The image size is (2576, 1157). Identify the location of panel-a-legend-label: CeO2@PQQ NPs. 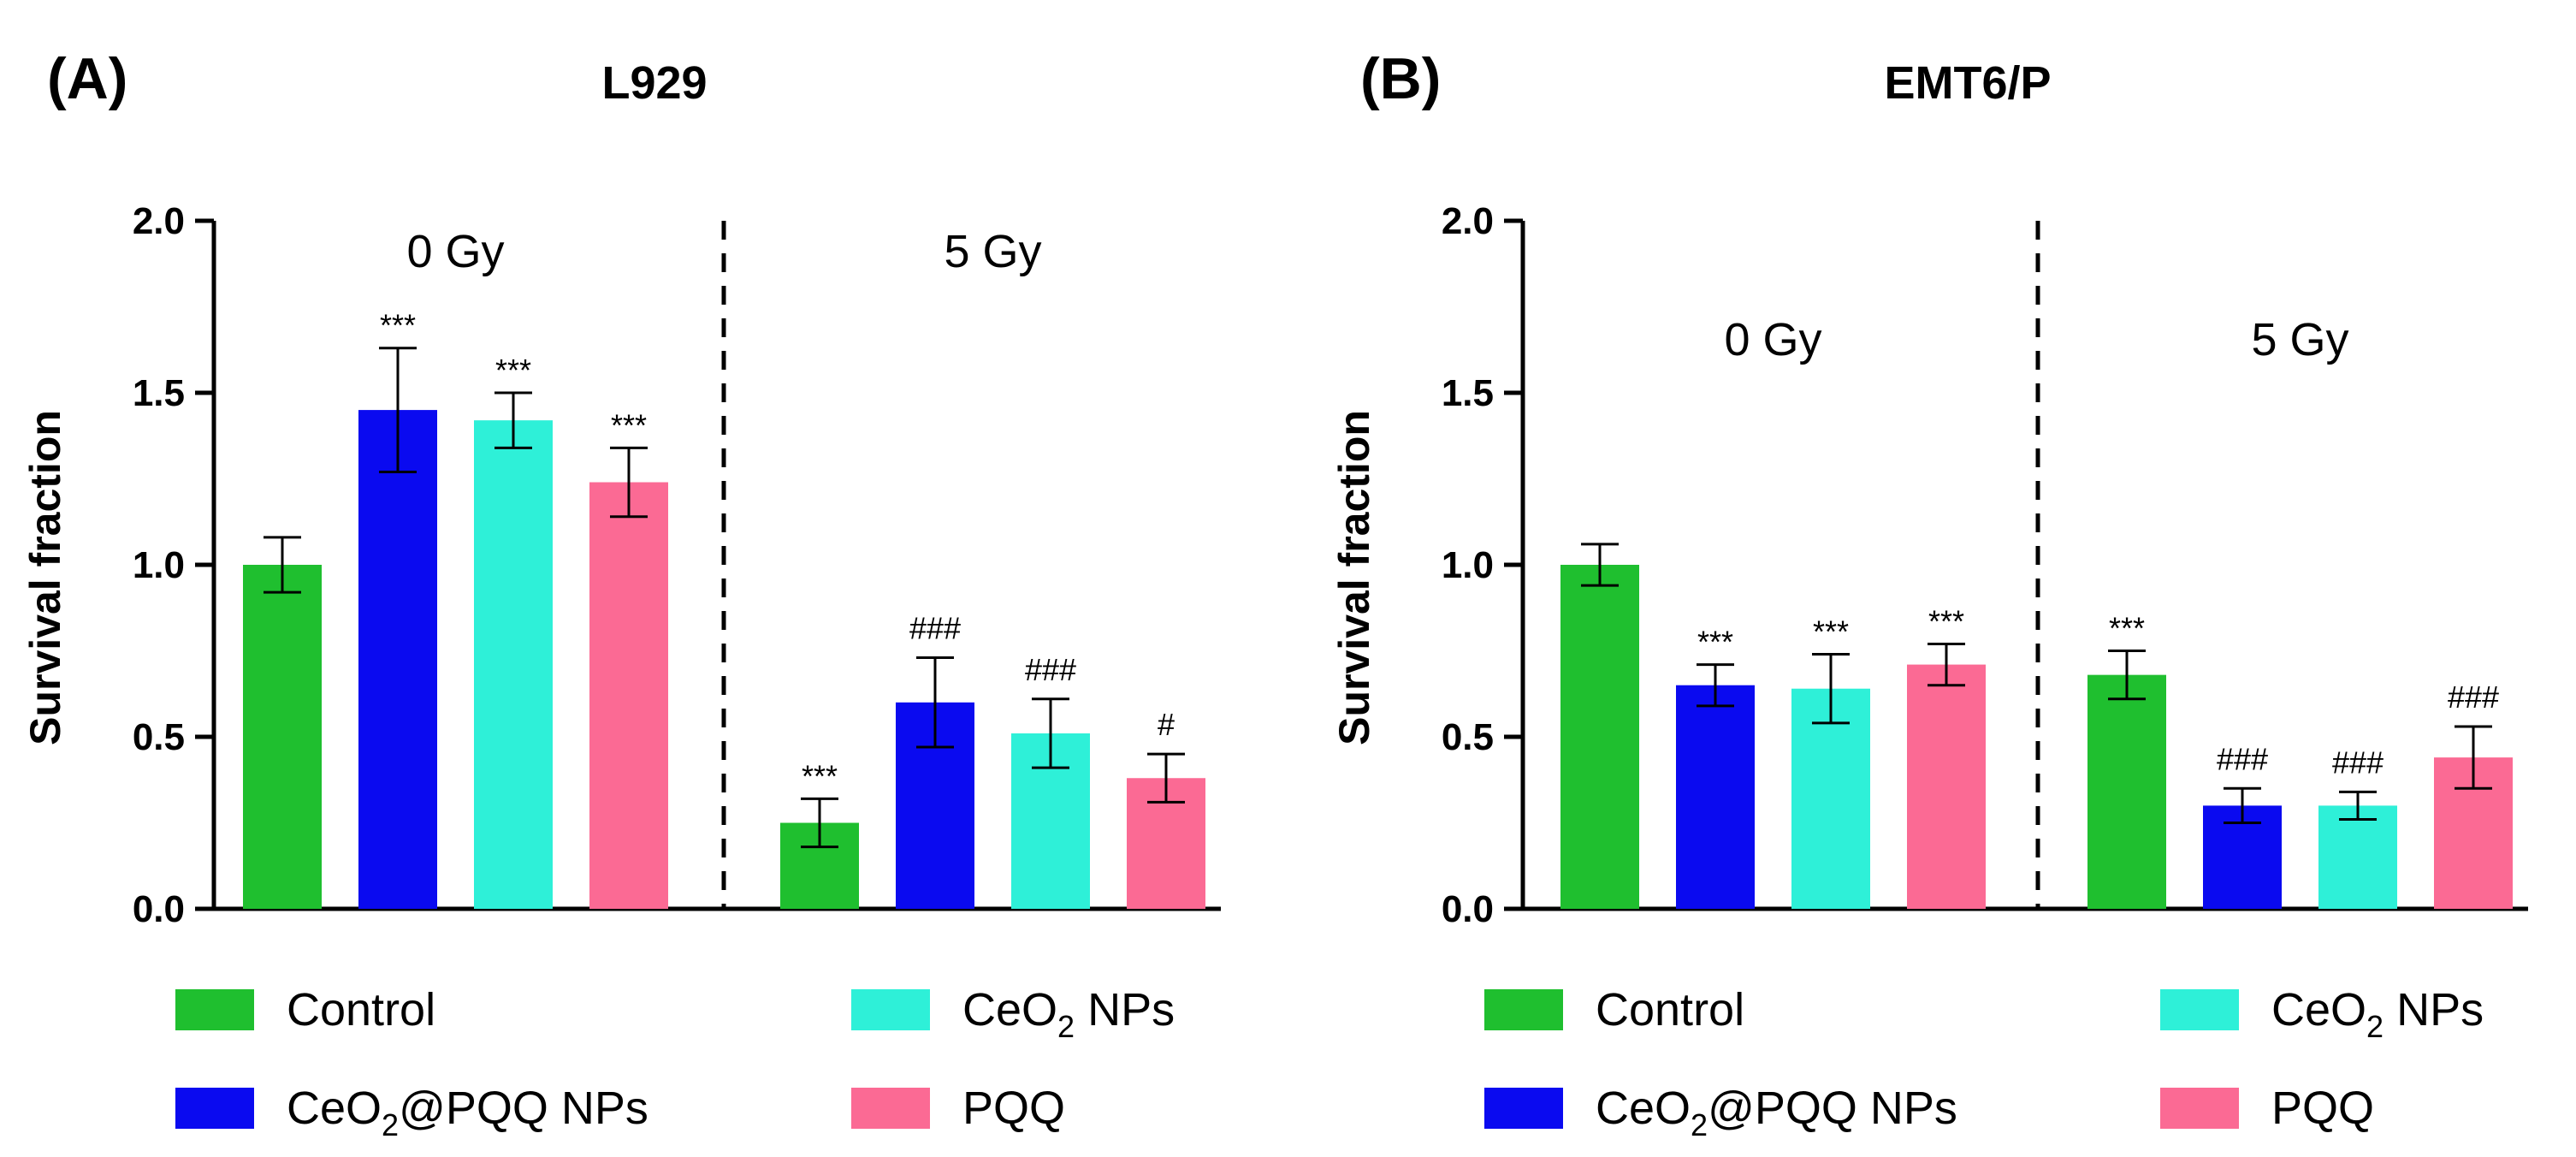
(467, 1112).